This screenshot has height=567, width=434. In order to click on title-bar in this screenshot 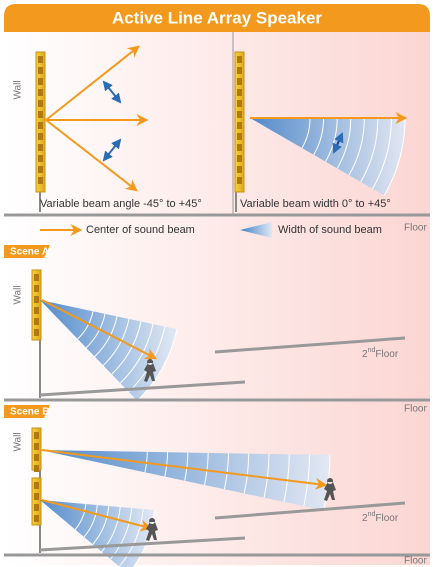, I will do `click(217, 18)`.